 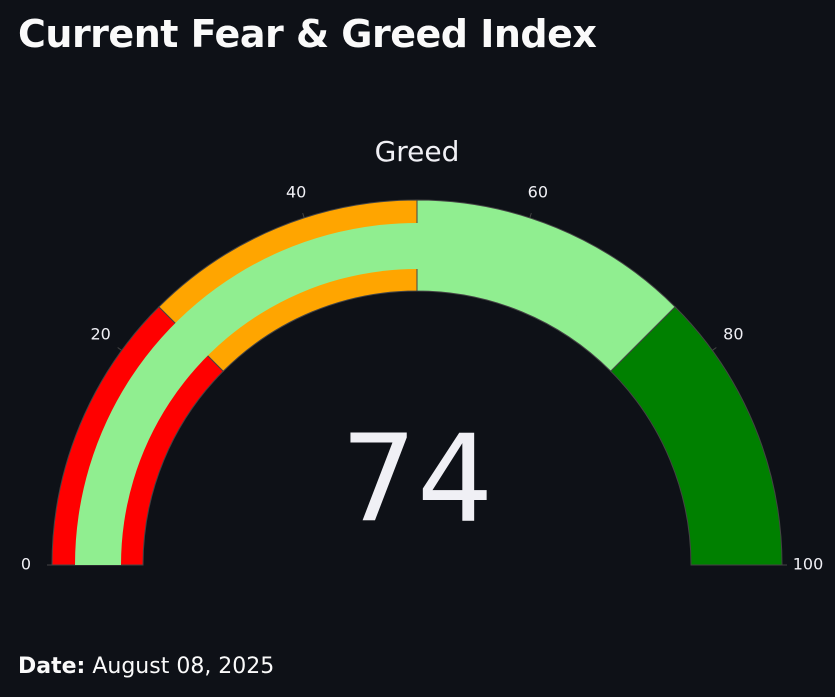 I want to click on tick-label: 20, so click(x=100, y=334).